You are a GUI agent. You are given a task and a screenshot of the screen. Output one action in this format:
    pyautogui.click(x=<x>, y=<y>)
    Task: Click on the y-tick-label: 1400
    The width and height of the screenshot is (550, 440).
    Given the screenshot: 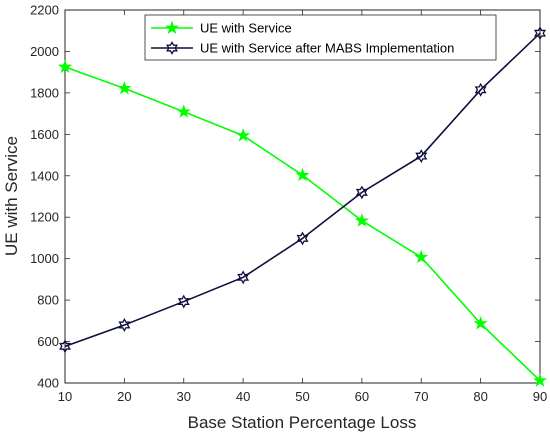 What is the action you would take?
    pyautogui.click(x=44, y=175)
    